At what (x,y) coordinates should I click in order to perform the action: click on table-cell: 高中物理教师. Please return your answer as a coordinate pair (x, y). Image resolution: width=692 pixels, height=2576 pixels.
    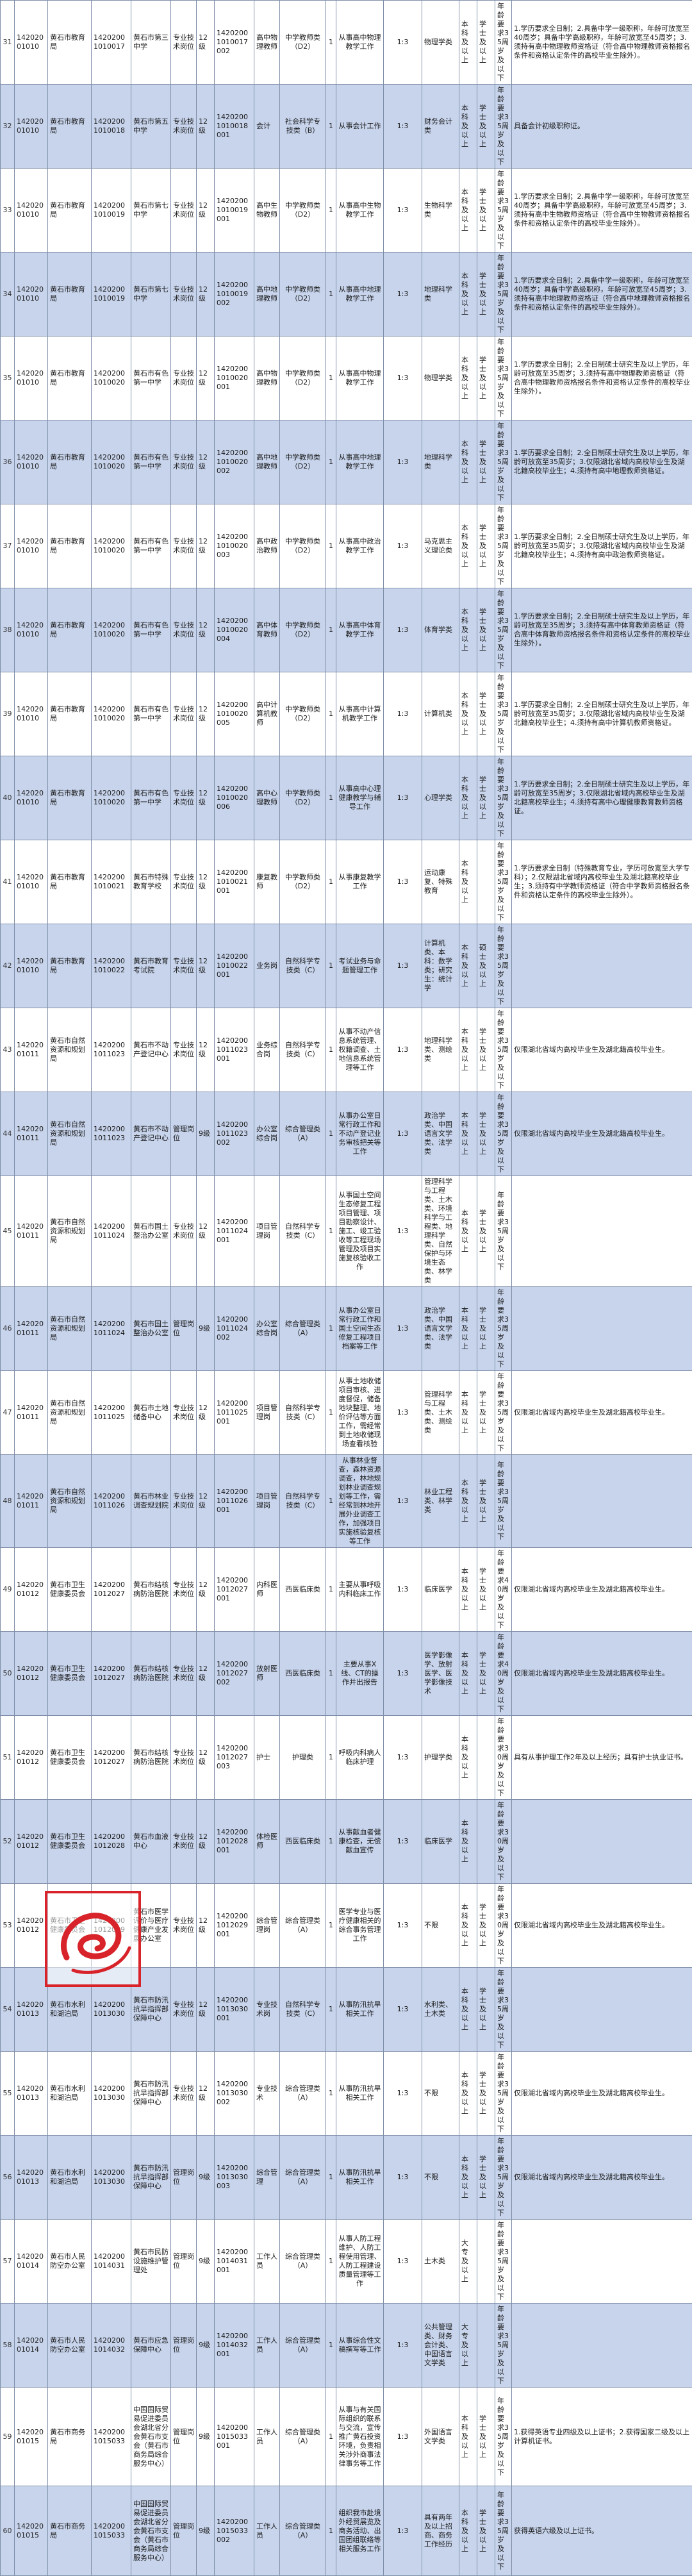
    Looking at the image, I should click on (267, 378).